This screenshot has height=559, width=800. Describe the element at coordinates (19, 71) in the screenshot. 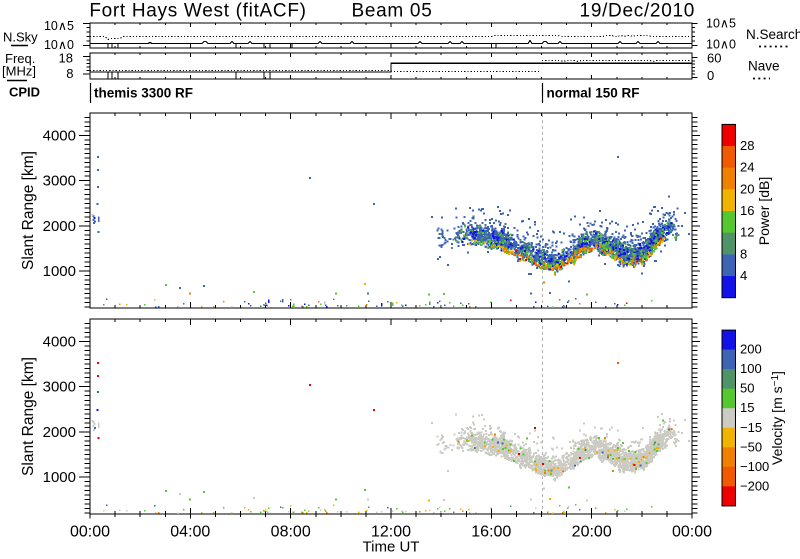

I see `svg-text: [MHz]` at that location.